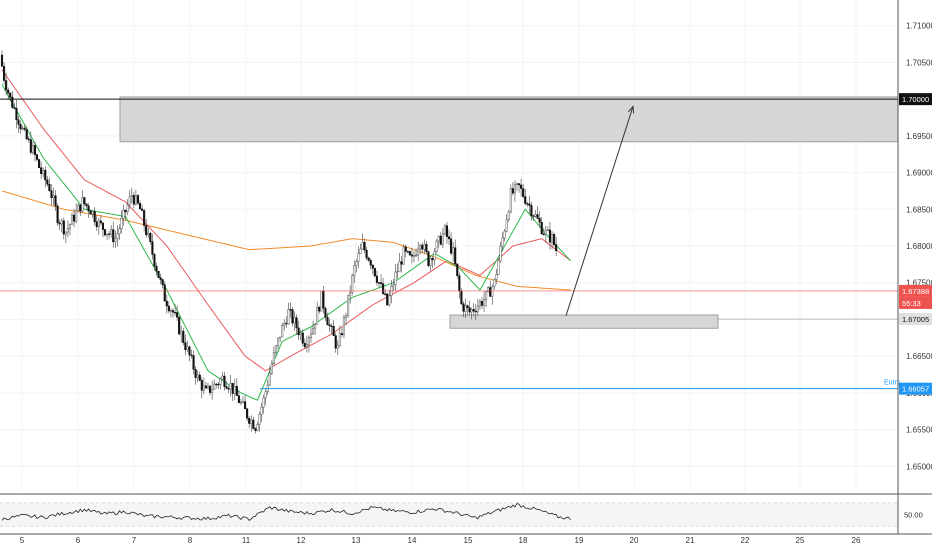 The image size is (932, 555). I want to click on price-tick-label: 1.65000, so click(919, 466).